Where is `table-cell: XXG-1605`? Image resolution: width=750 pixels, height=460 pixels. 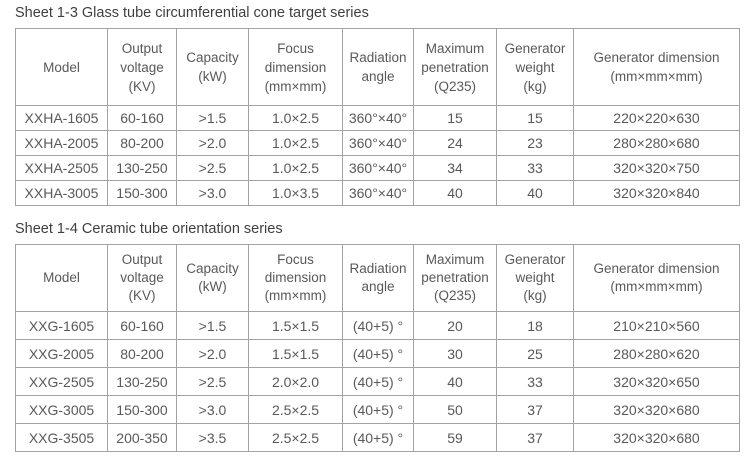
table-cell: XXG-1605 is located at coordinates (61, 325).